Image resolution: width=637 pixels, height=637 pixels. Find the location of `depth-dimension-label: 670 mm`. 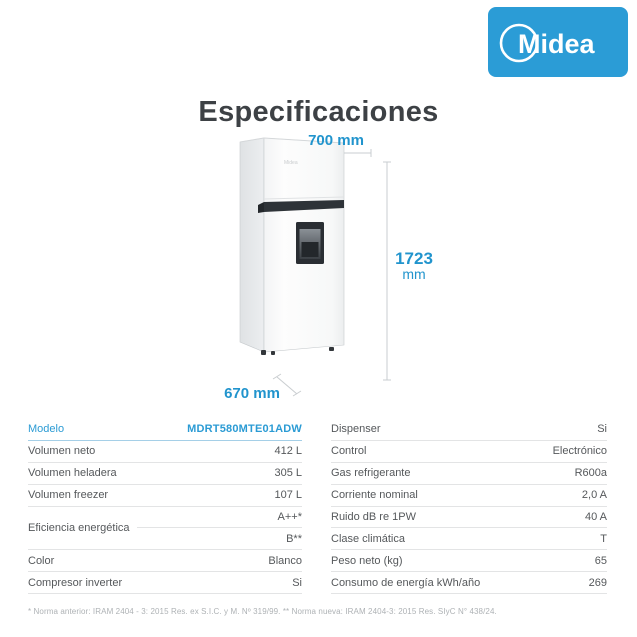

depth-dimension-label: 670 mm is located at coordinates (252, 393).